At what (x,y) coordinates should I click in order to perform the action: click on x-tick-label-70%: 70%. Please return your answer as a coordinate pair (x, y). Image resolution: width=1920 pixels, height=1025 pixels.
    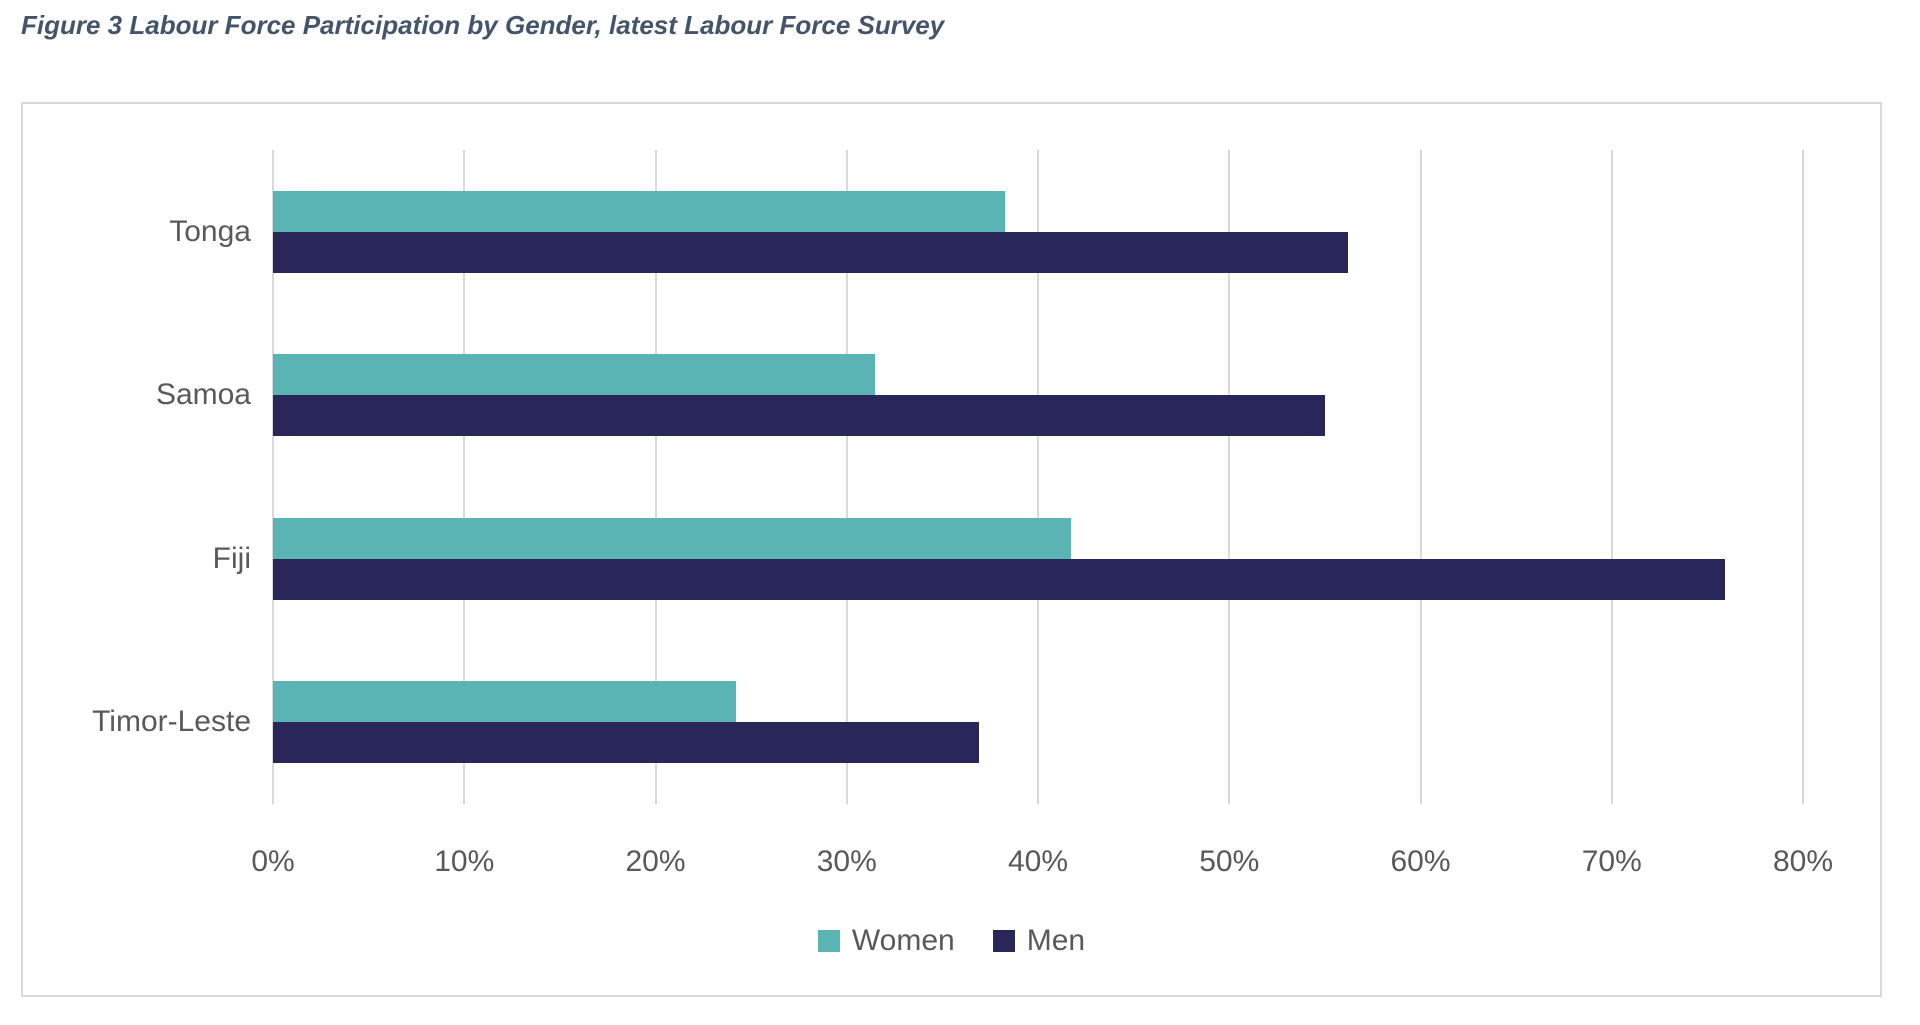
    Looking at the image, I should click on (1611, 861).